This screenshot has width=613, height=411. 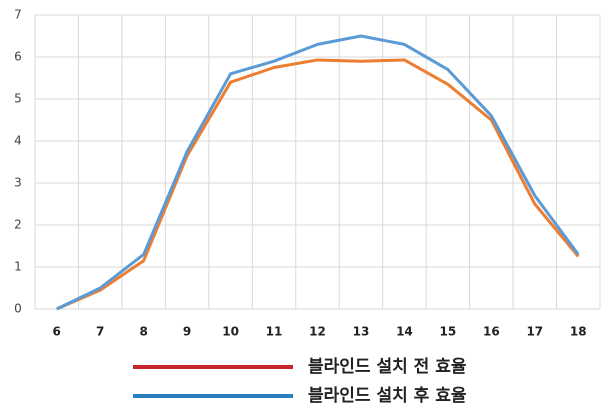 What do you see at coordinates (18, 57) in the screenshot?
I see `y-tick-label: 6` at bounding box center [18, 57].